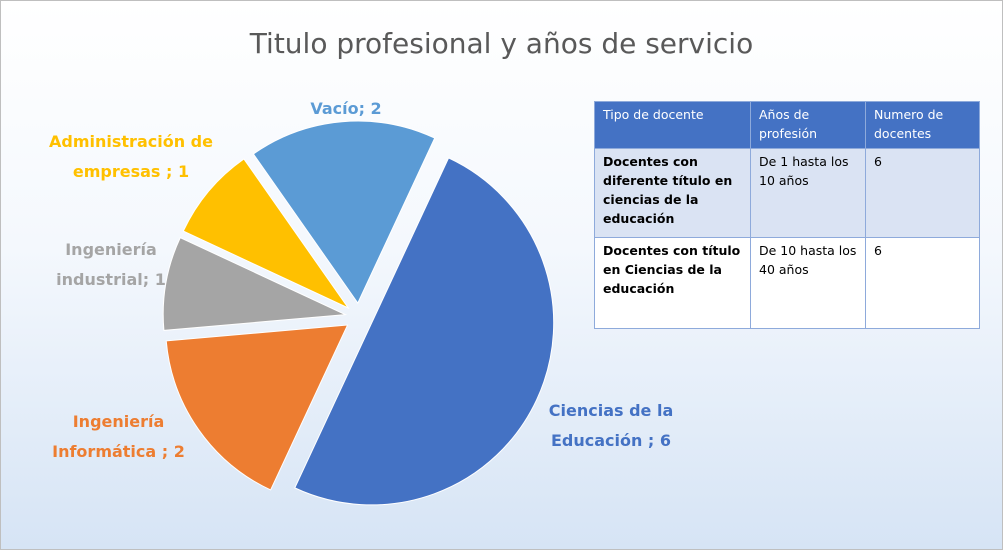  Describe the element at coordinates (134, 156) in the screenshot. I see `category-label: Administración de empresas` at that location.